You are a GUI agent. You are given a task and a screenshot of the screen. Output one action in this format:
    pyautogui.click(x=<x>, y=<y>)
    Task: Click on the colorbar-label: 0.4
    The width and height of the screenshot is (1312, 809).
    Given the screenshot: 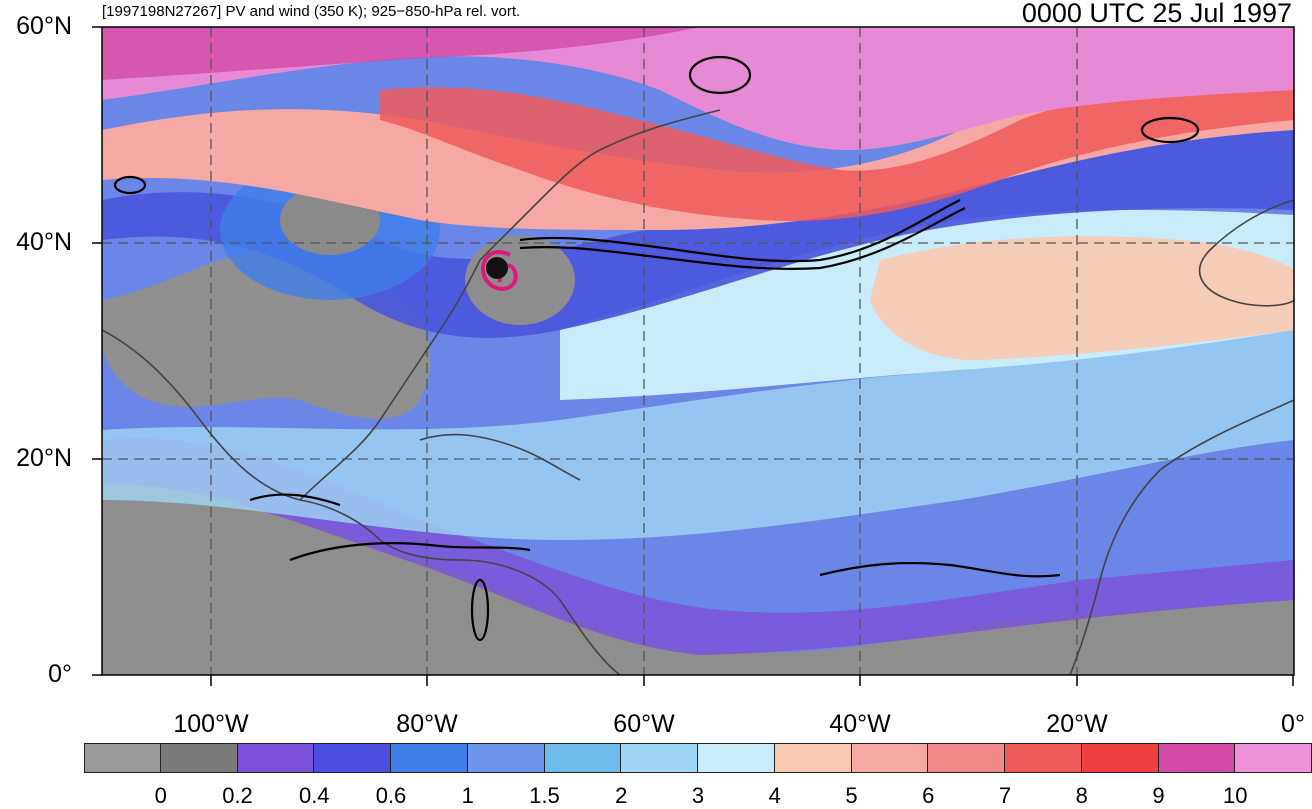 What is the action you would take?
    pyautogui.click(x=314, y=795)
    